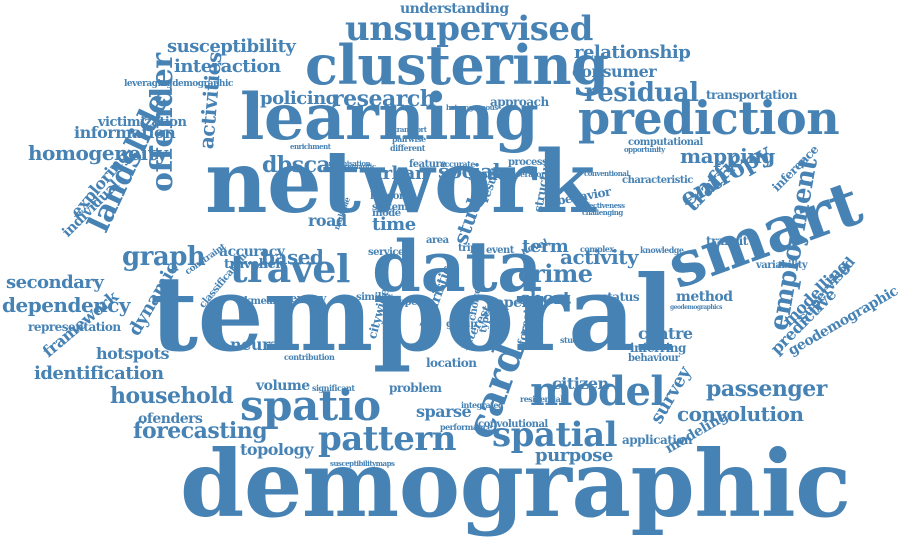  What do you see at coordinates (654, 358) in the screenshot?
I see `word: behaviour` at bounding box center [654, 358].